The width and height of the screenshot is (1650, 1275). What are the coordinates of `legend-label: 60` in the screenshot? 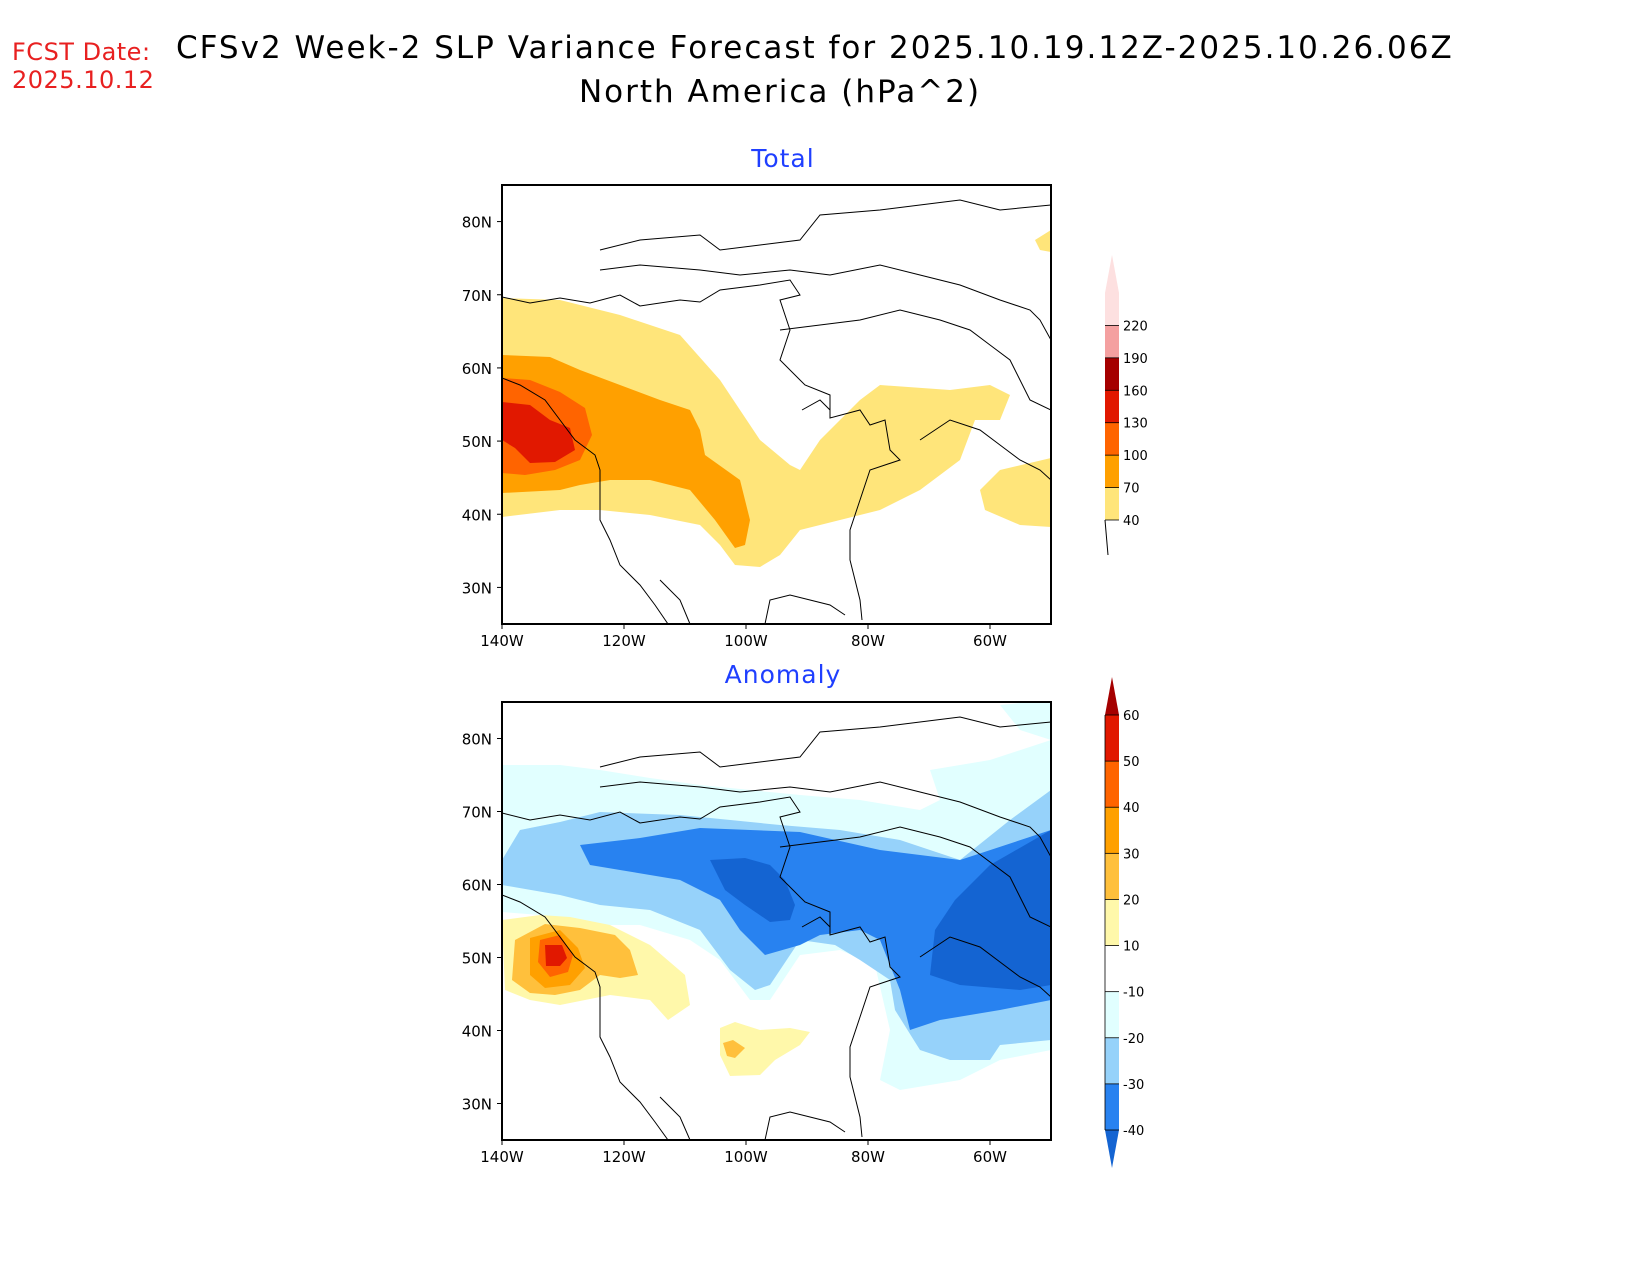 It's located at (1131, 716).